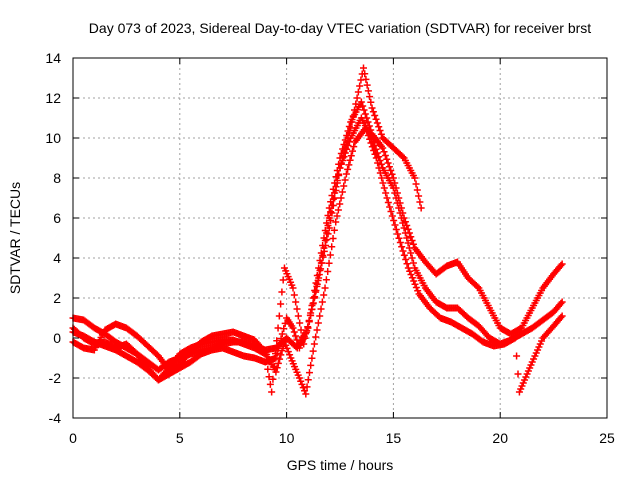  Describe the element at coordinates (57, 218) in the screenshot. I see `y-tick-label: 6` at that location.